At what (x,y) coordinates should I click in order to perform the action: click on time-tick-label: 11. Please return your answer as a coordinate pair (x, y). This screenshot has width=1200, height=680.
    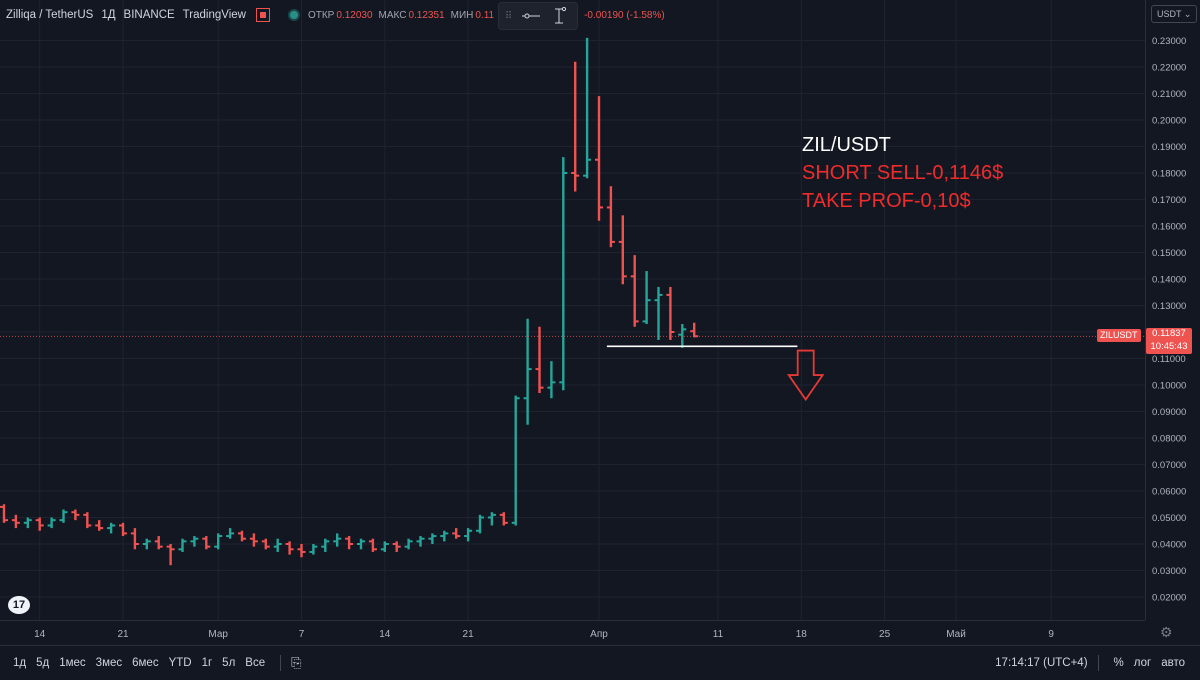
    Looking at the image, I should click on (718, 634).